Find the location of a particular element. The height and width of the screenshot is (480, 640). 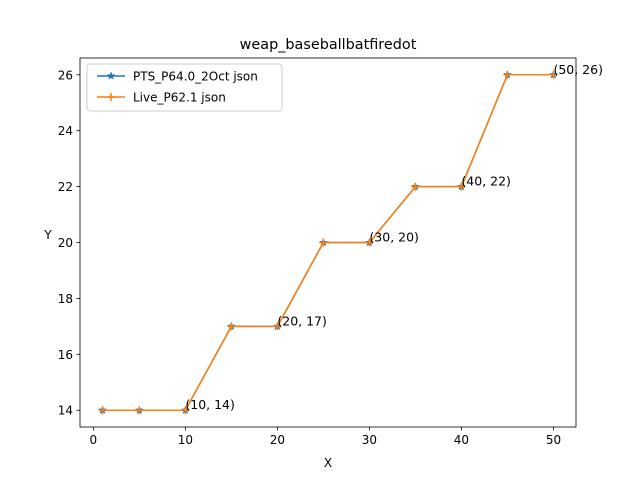

legend-entry-1: Live_P62.1 json is located at coordinates (179, 98).